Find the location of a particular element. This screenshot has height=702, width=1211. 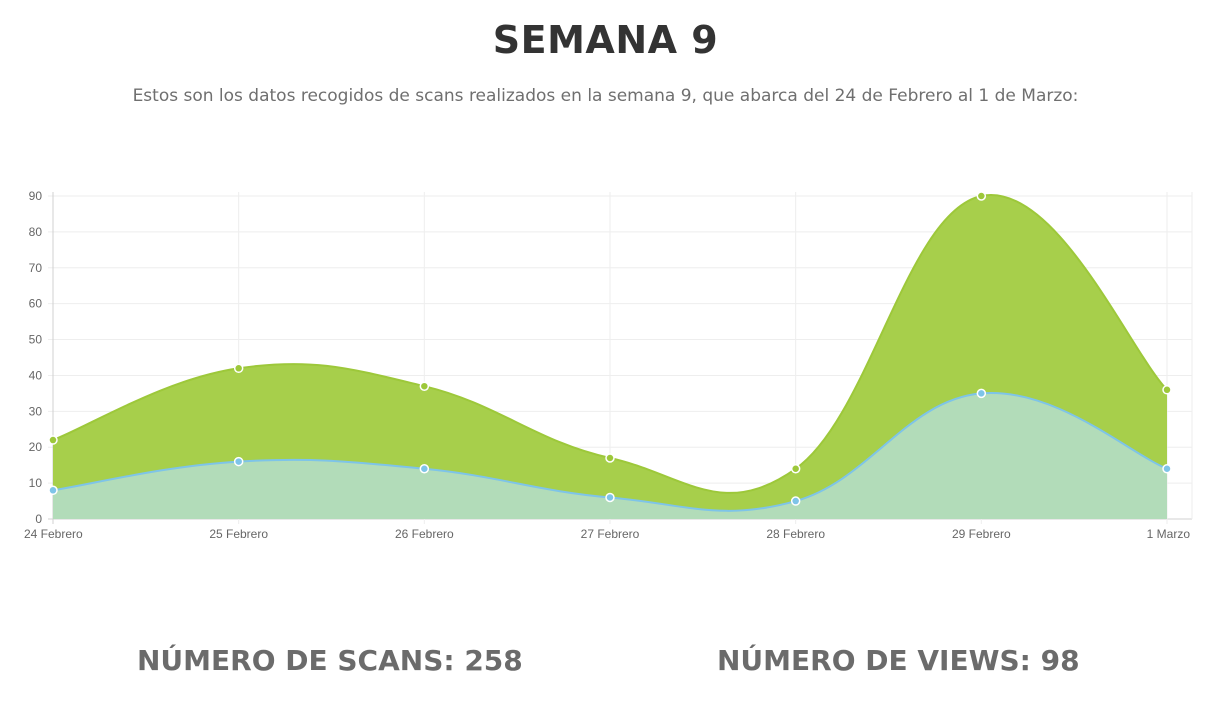

y-tick-label: 90 is located at coordinates (36, 196).